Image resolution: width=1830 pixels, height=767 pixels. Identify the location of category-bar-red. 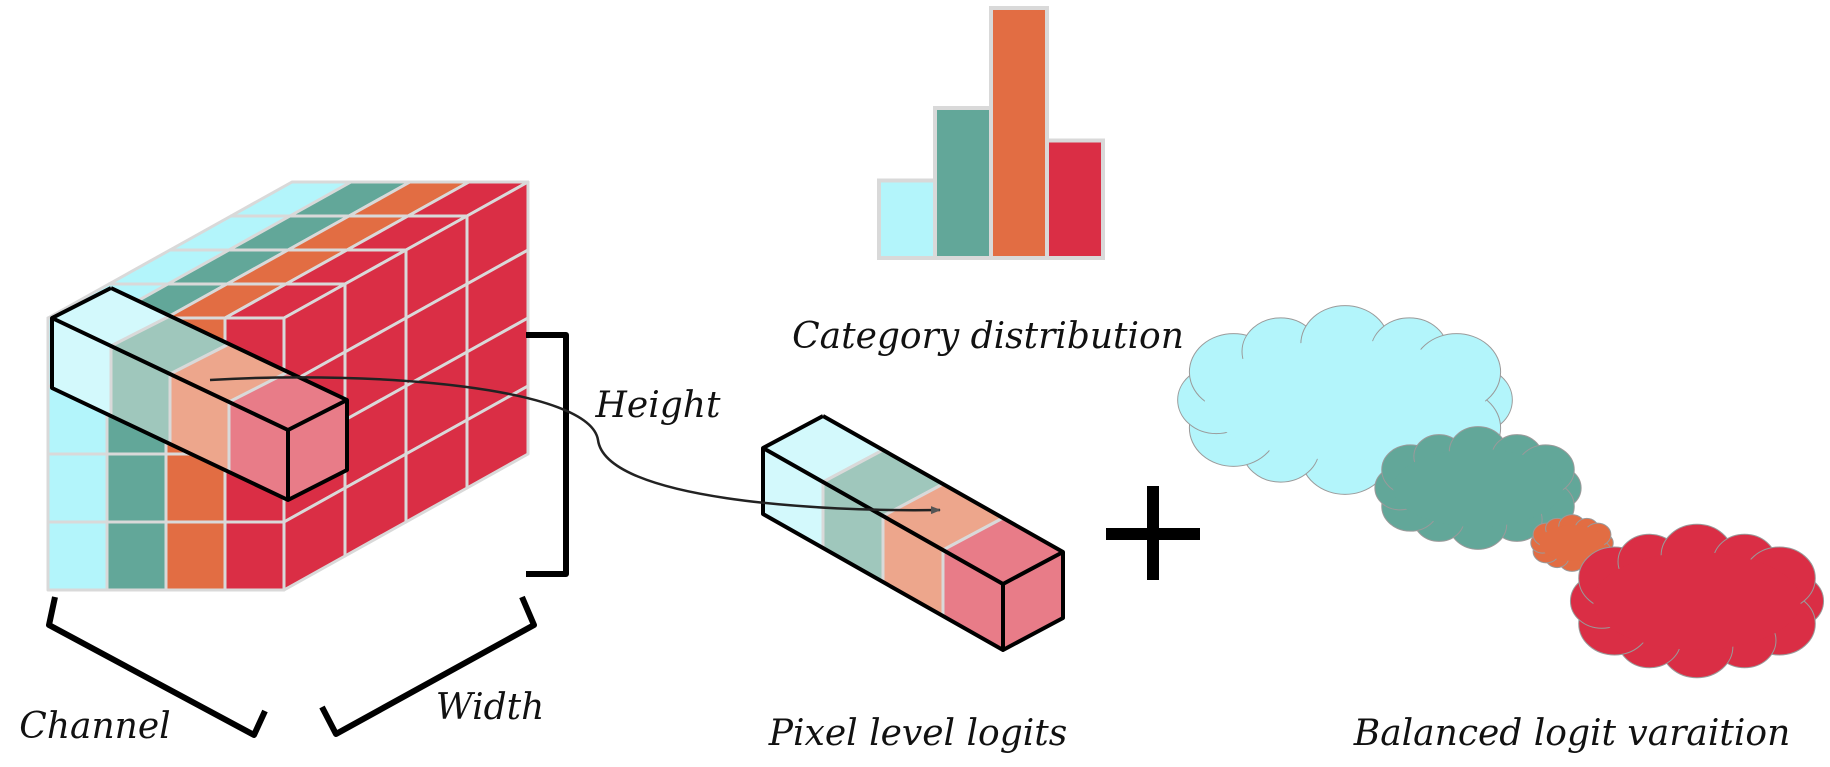
(1075, 199).